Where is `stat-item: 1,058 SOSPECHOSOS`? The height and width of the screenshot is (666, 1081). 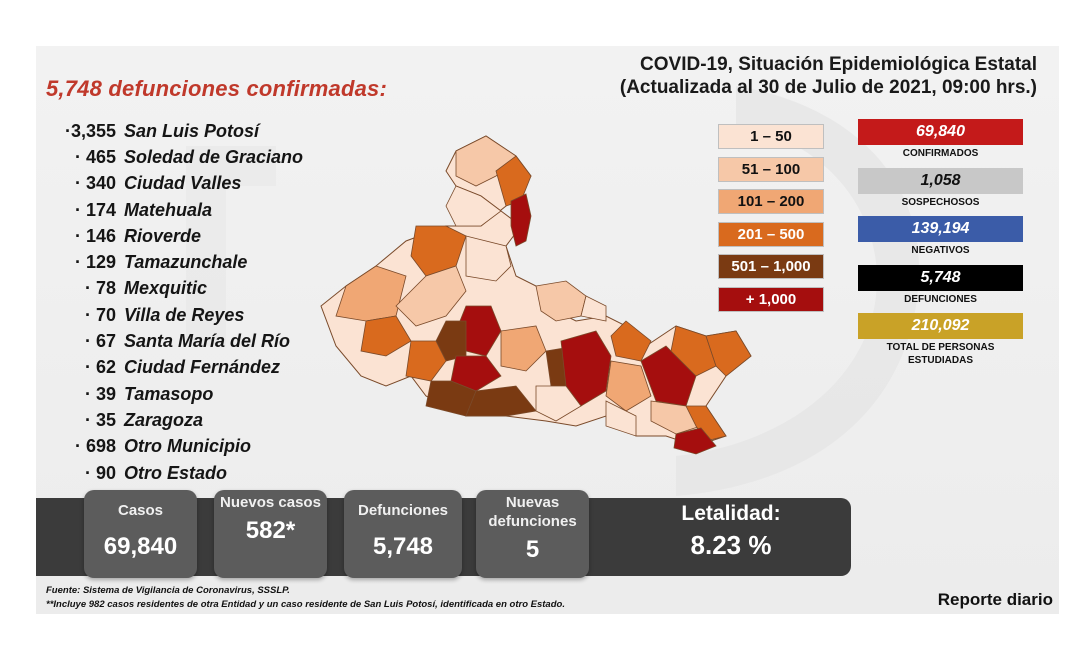
stat-item: 1,058 SOSPECHOSOS is located at coordinates (940, 188).